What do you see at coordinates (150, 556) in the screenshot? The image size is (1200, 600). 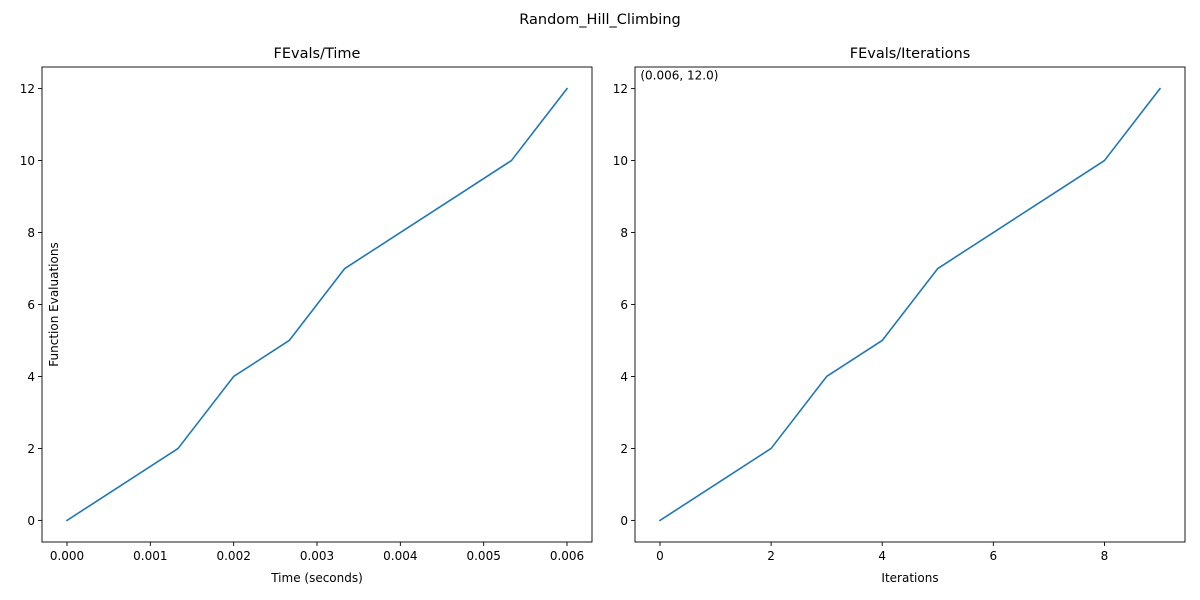 I see `x-tick-label: 0.001` at bounding box center [150, 556].